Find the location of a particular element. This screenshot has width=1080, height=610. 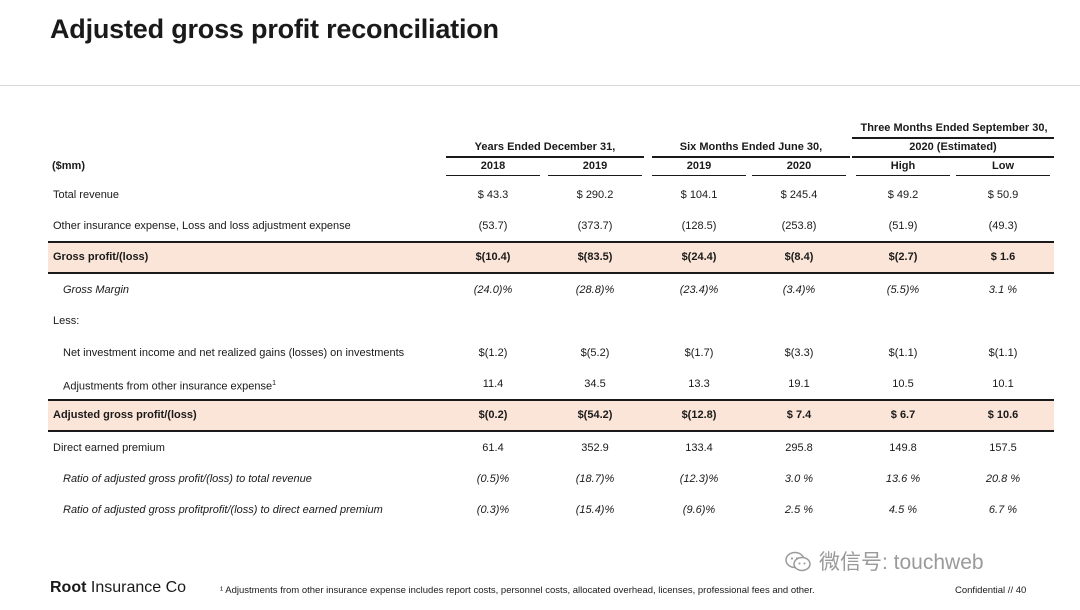

table-cell: $(5.2) is located at coordinates (595, 353).